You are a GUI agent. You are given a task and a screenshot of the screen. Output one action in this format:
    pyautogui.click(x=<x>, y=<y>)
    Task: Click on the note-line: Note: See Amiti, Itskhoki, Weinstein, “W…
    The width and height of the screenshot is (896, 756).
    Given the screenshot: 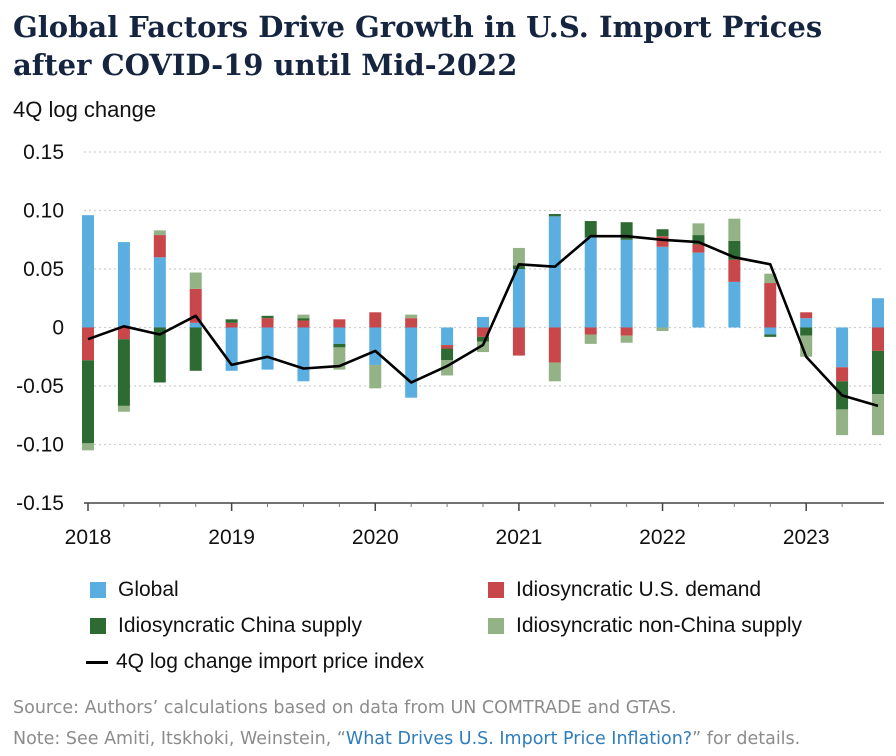 What is the action you would take?
    pyautogui.click(x=453, y=739)
    